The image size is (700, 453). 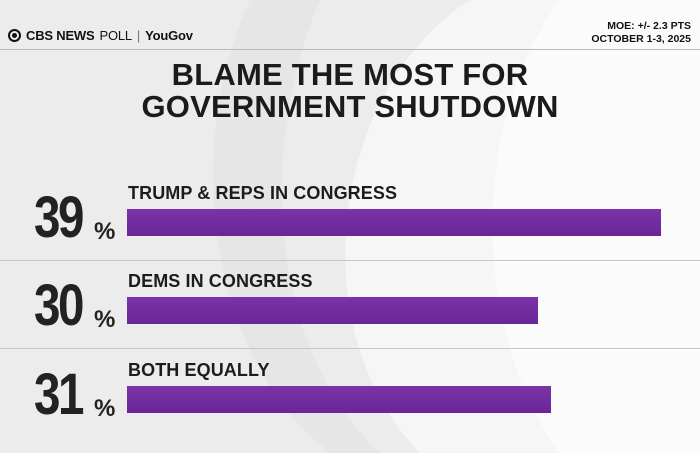 I want to click on cbs-eye-icon, so click(x=14, y=35).